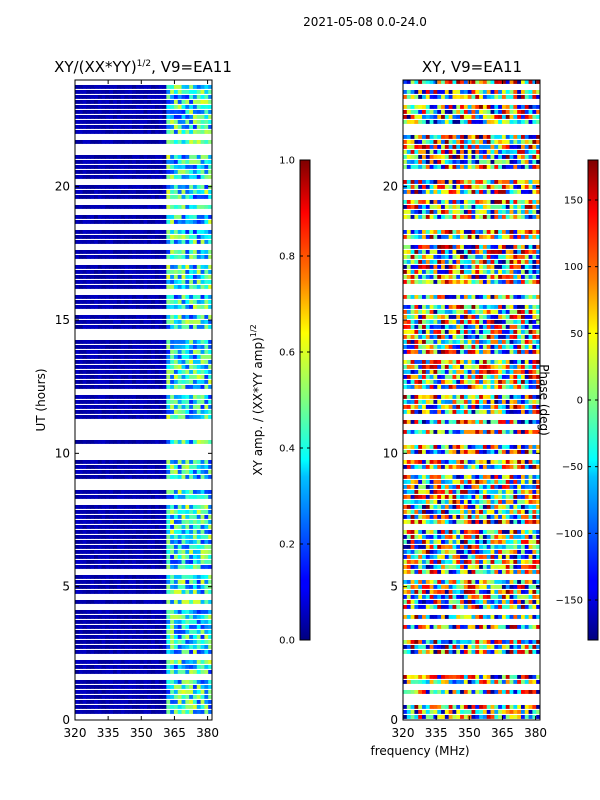 This screenshot has height=800, width=600. Describe the element at coordinates (66, 587) in the screenshot. I see `y-tick-label: 5` at that location.